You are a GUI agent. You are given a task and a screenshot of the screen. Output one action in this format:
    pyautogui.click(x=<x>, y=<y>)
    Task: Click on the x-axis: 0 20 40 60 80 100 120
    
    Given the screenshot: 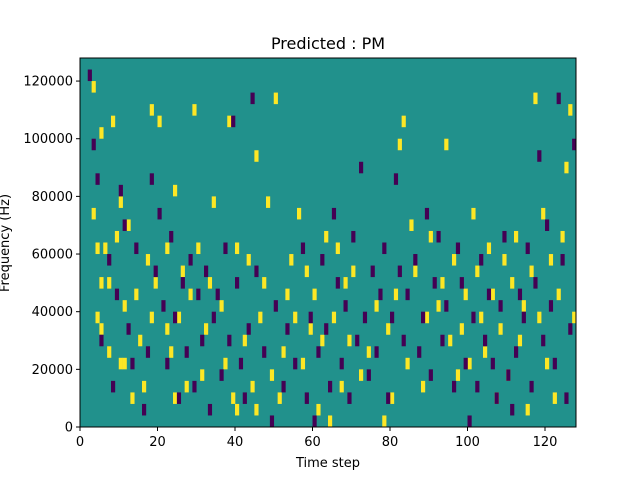 What is the action you would take?
    pyautogui.click(x=317, y=438)
    